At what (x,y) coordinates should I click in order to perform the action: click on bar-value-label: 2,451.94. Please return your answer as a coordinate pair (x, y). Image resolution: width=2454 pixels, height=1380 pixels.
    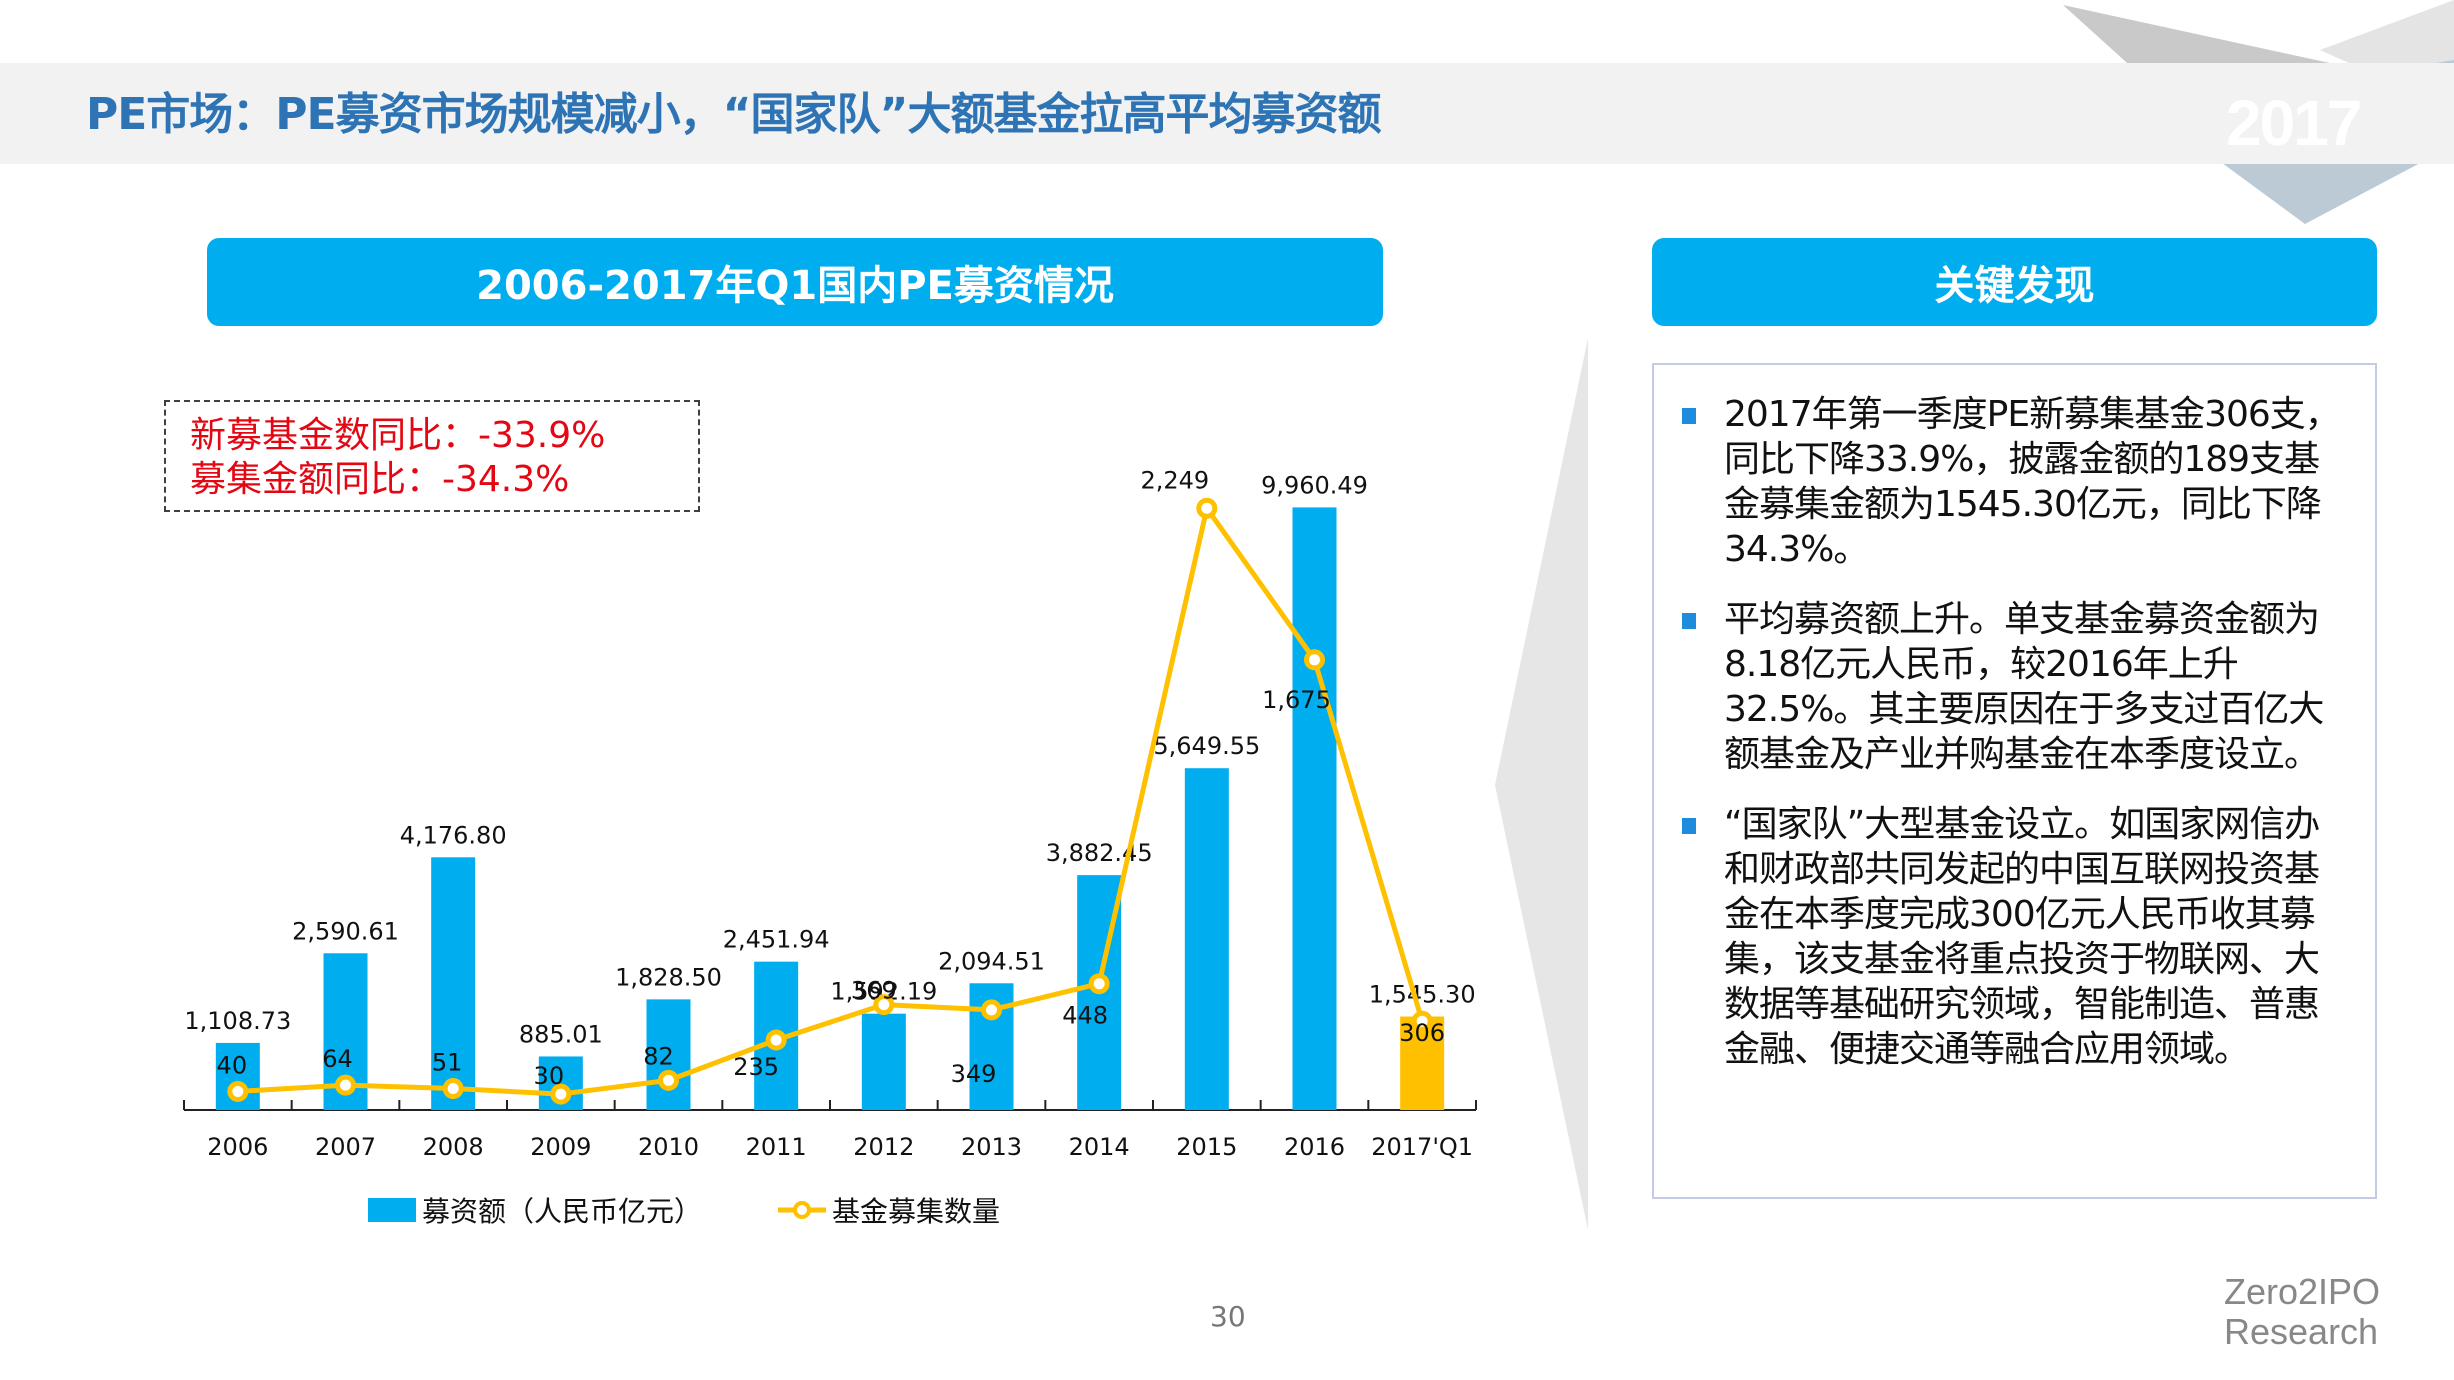
    Looking at the image, I should click on (776, 940).